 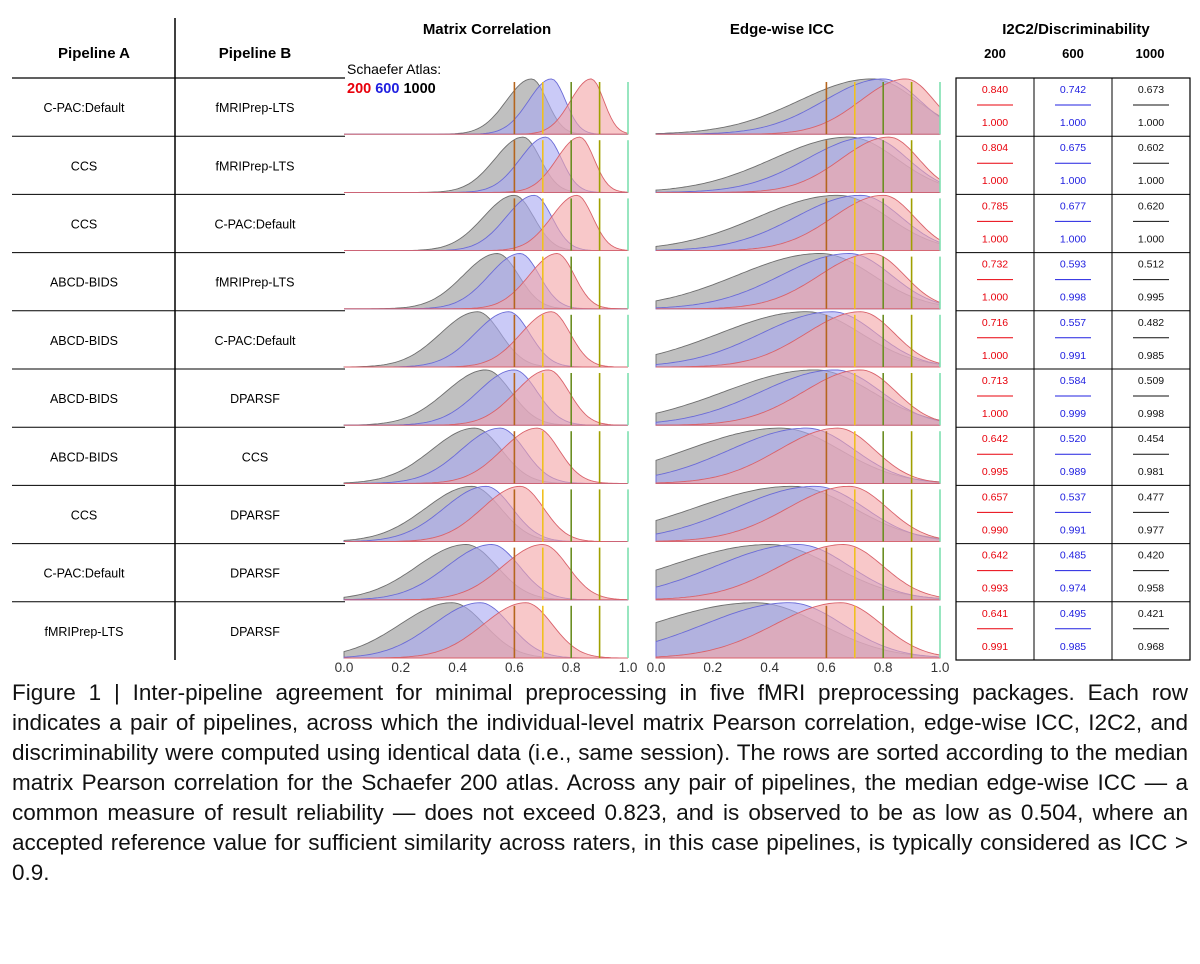 What do you see at coordinates (1073, 614) in the screenshot?
I see `i2c2-value: 0.495` at bounding box center [1073, 614].